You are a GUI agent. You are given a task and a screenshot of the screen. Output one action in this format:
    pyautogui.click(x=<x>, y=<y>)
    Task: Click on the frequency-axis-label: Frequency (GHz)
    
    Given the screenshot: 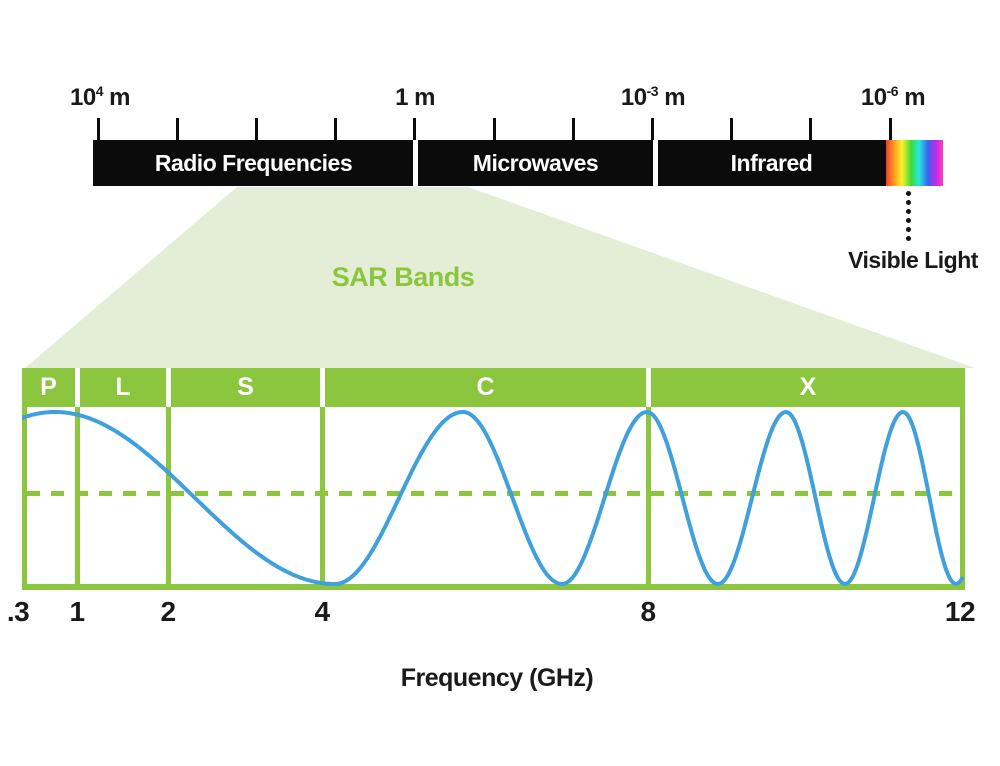 What is the action you would take?
    pyautogui.click(x=497, y=678)
    